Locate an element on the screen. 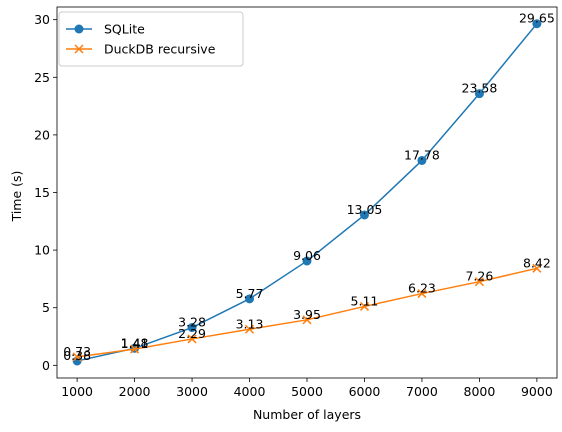  legend-box is located at coordinates (151, 39).